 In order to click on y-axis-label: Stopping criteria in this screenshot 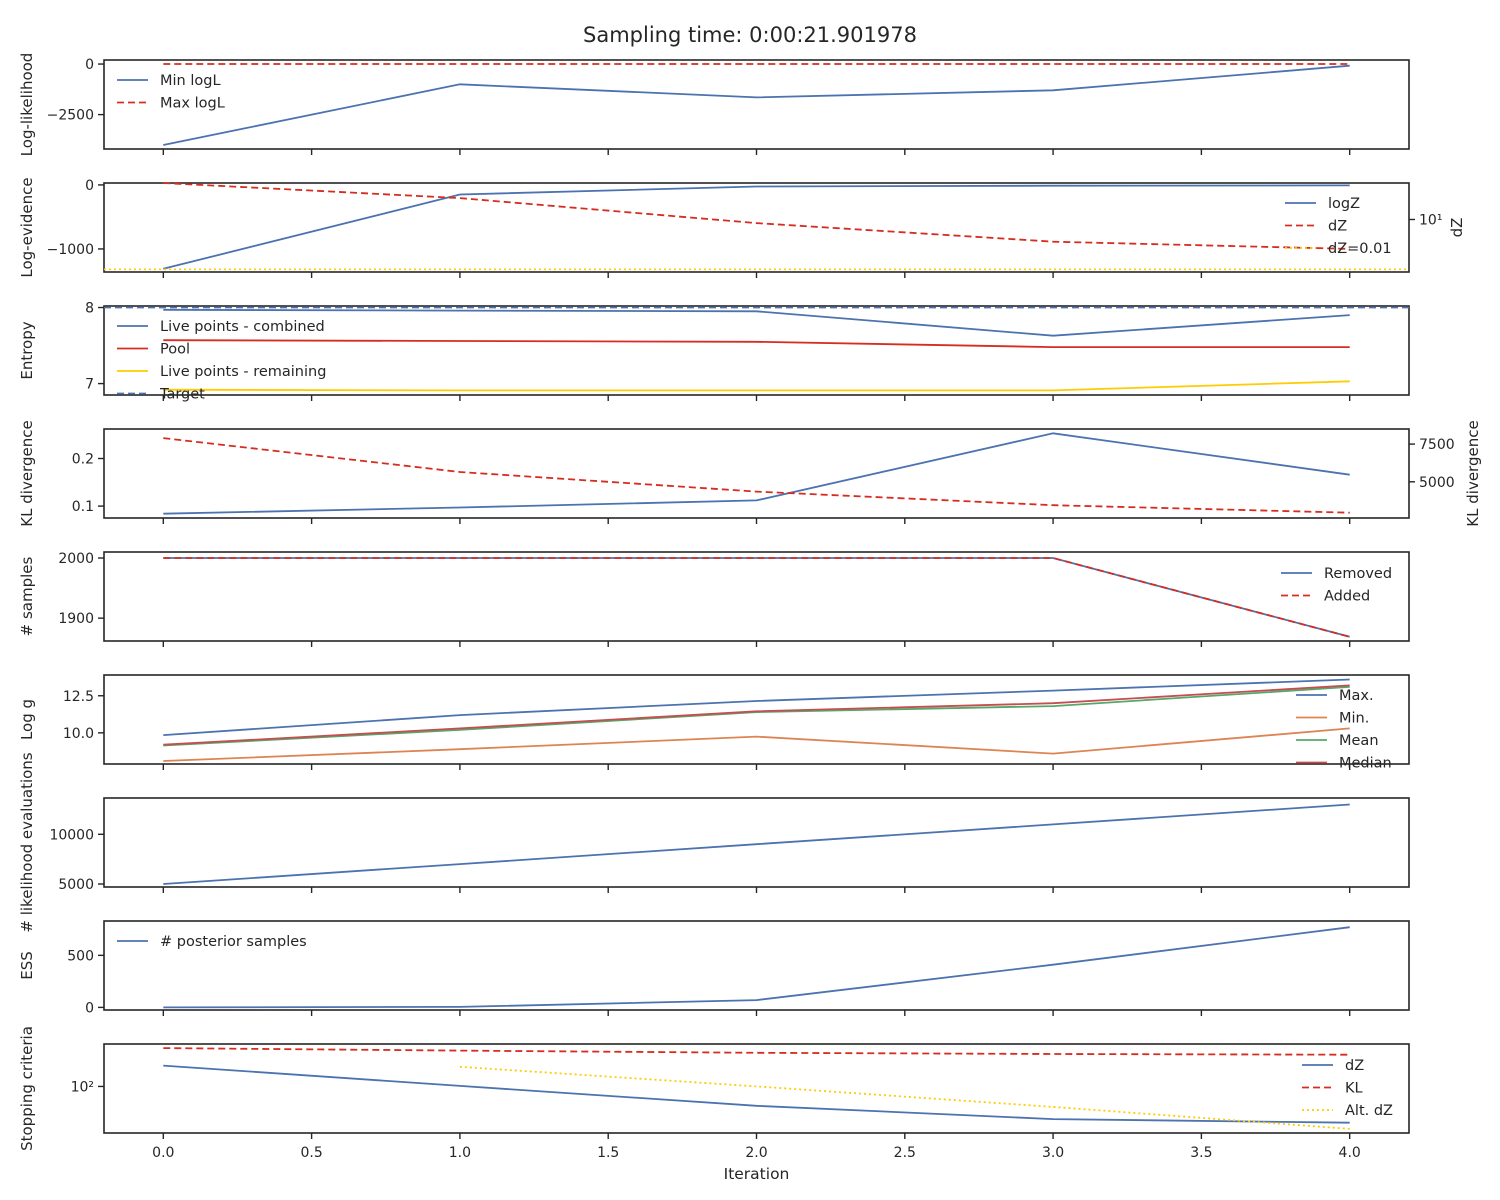, I will do `click(27, 1088)`.